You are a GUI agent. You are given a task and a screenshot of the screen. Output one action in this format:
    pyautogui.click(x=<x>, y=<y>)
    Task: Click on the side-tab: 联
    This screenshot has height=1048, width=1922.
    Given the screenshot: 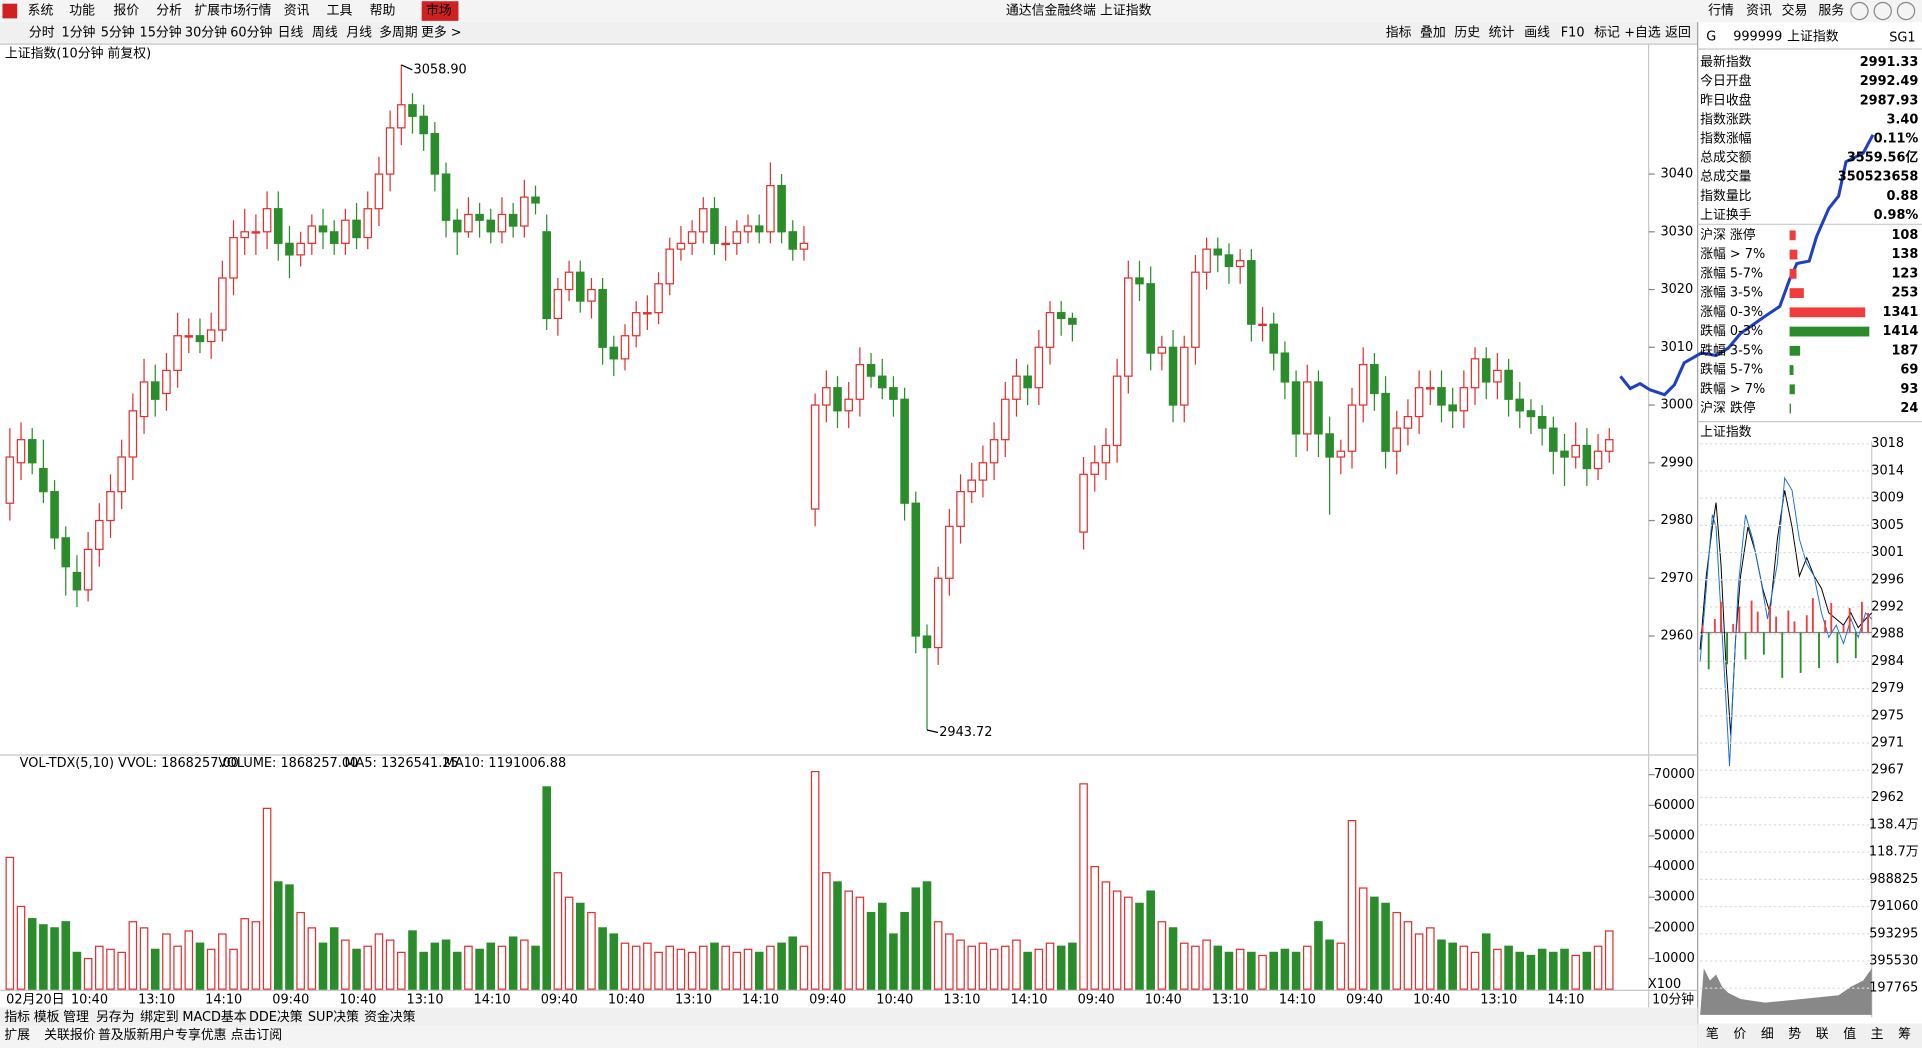 What is the action you would take?
    pyautogui.click(x=1822, y=1034)
    